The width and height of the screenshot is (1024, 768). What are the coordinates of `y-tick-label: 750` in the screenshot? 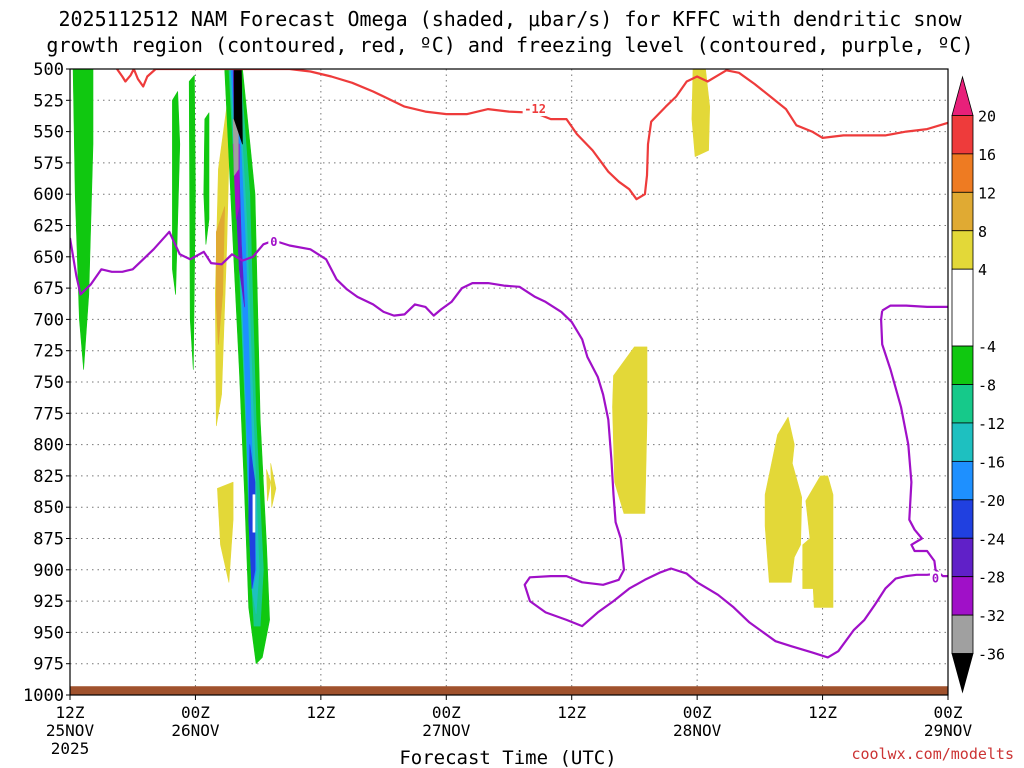 It's located at (48, 383).